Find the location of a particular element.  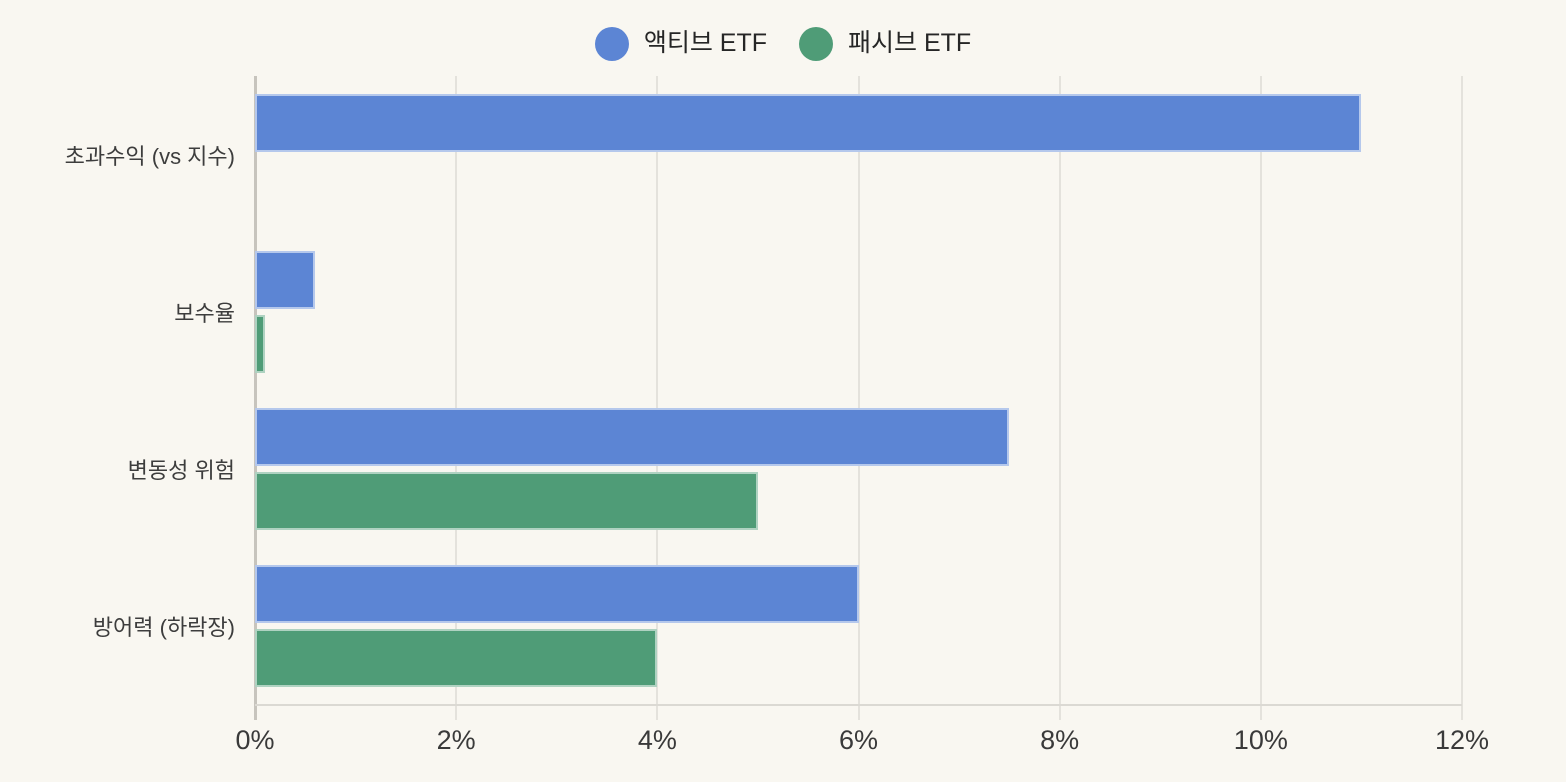

x-tick-label: 4% is located at coordinates (657, 740).